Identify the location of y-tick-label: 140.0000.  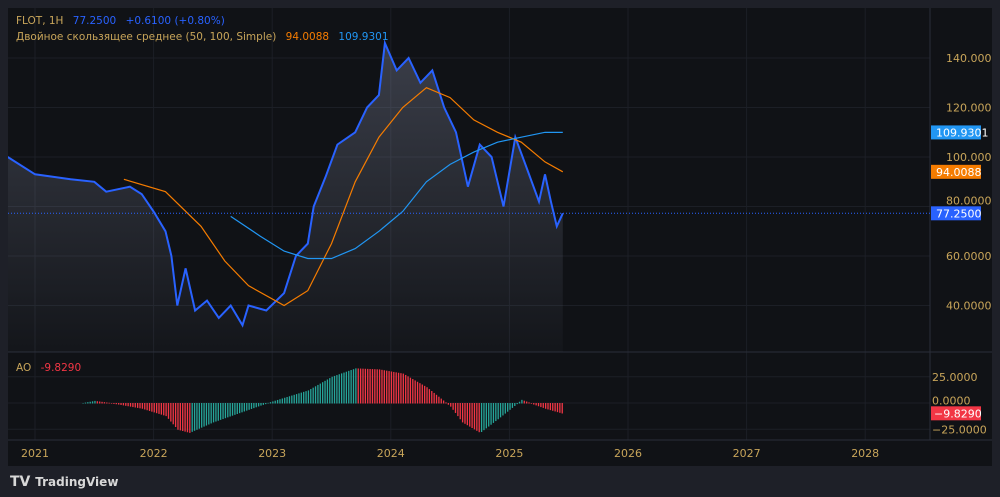
(969, 58).